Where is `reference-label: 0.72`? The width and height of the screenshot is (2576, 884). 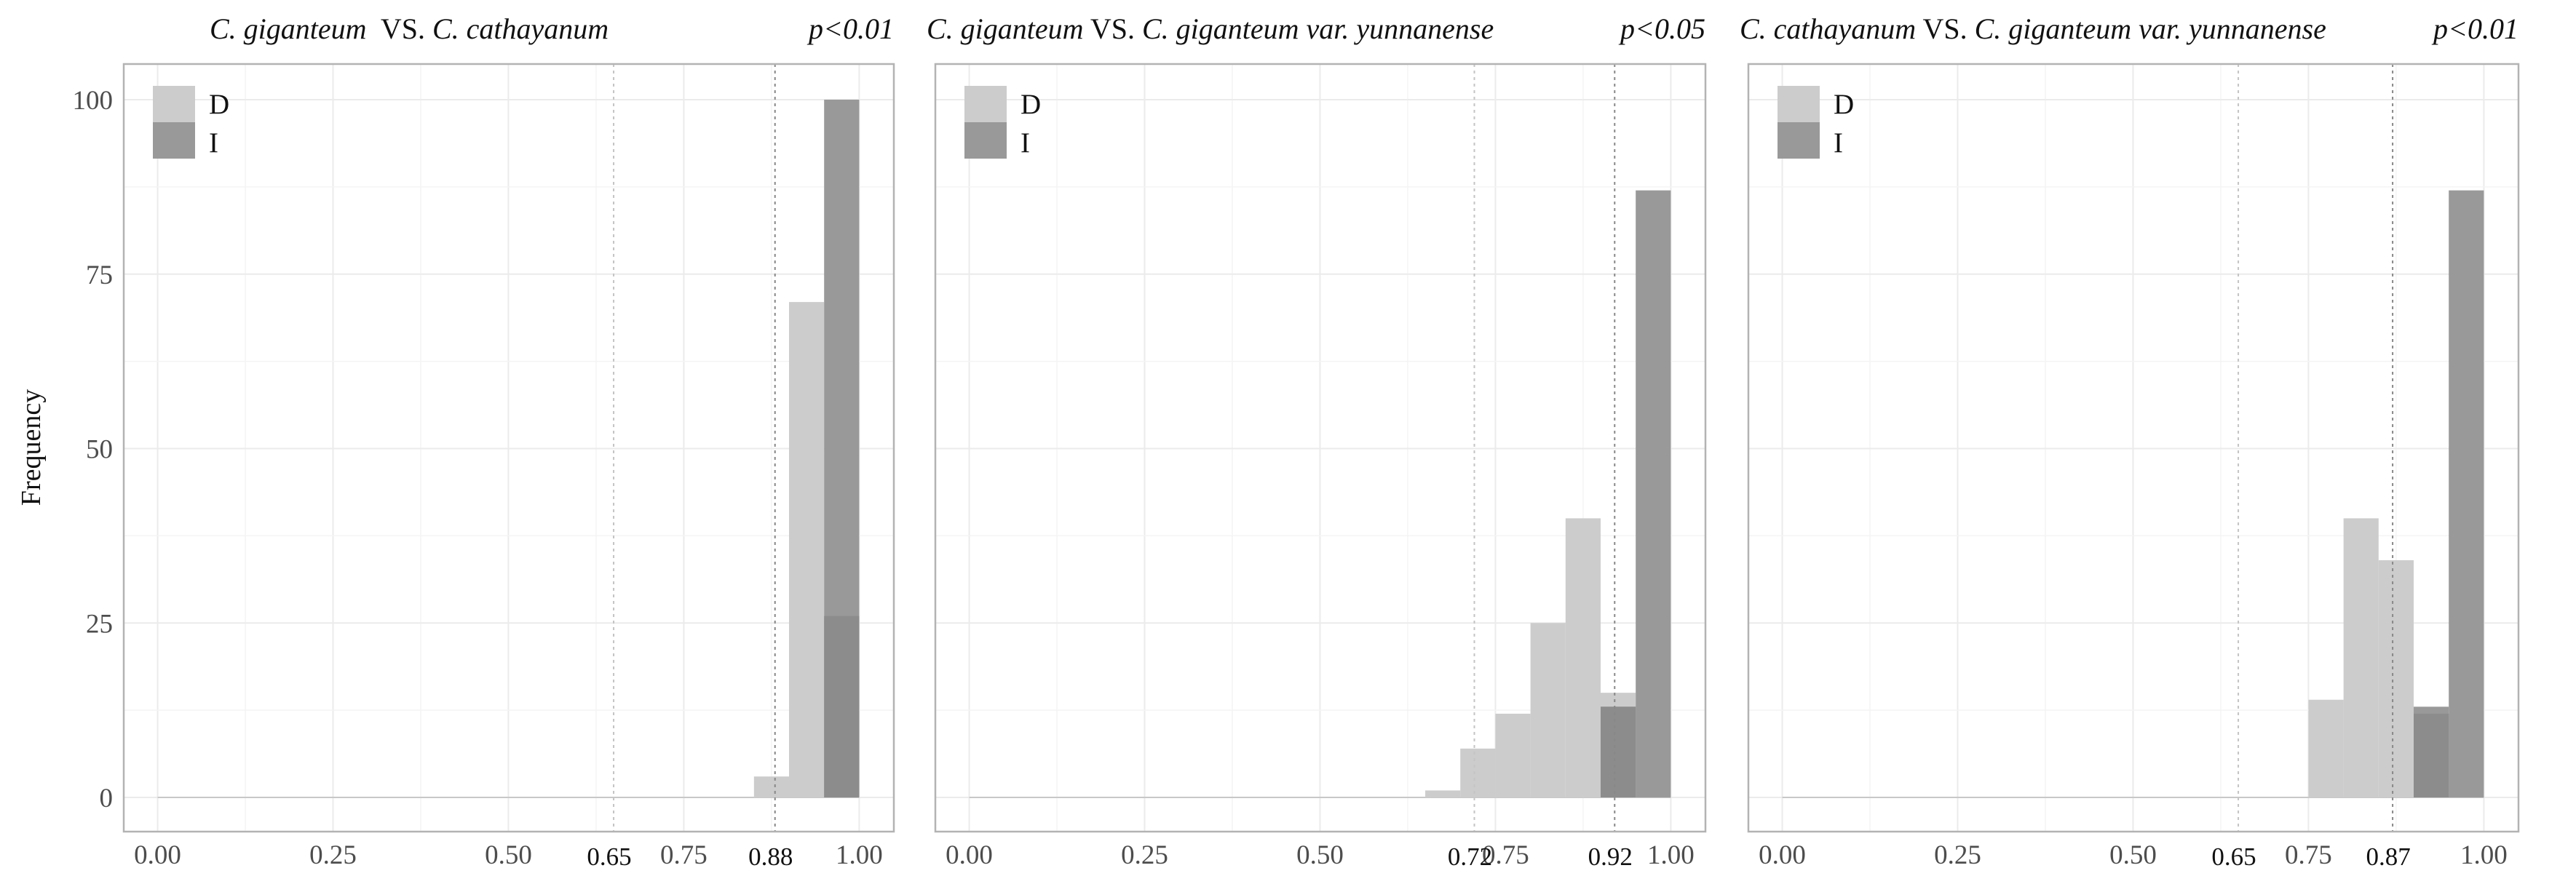 reference-label: 0.72 is located at coordinates (1470, 857).